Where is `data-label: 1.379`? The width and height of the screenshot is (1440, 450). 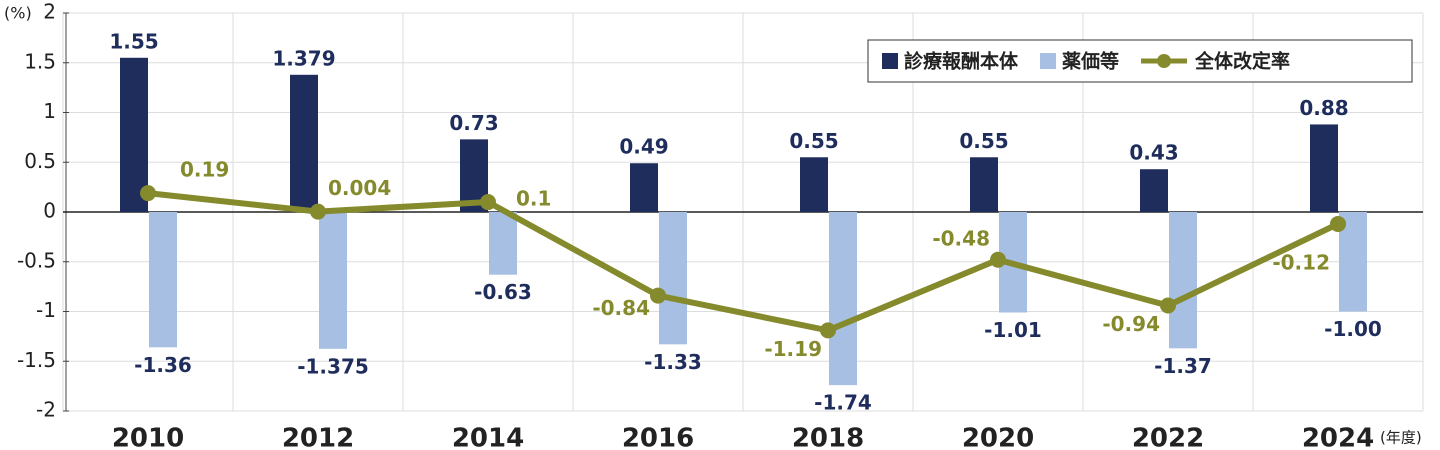
data-label: 1.379 is located at coordinates (303, 58).